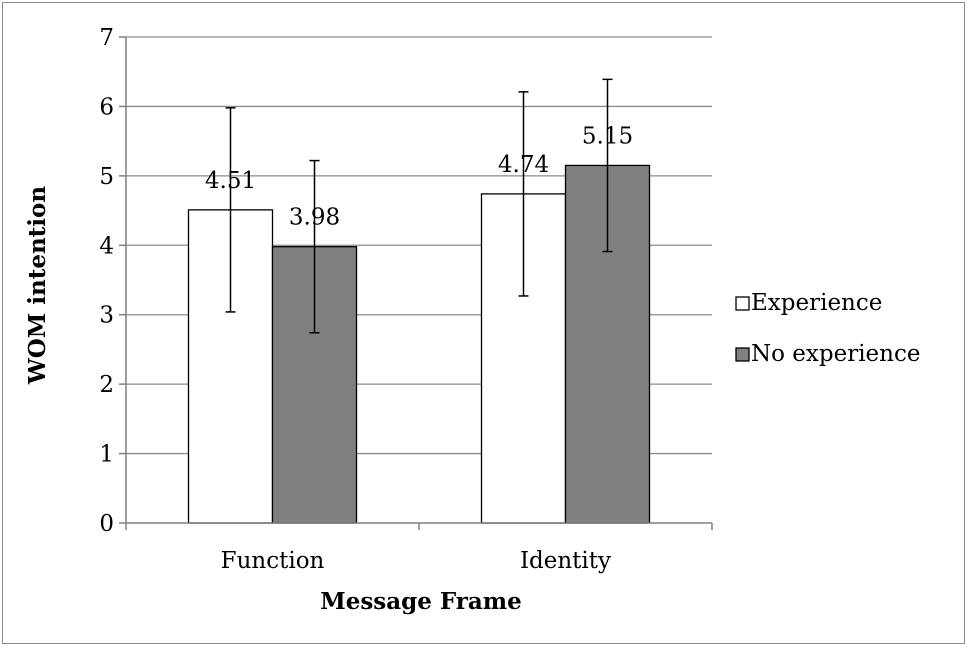 Image resolution: width=969 pixels, height=650 pixels. What do you see at coordinates (742, 303) in the screenshot?
I see `legend-swatch-experience` at bounding box center [742, 303].